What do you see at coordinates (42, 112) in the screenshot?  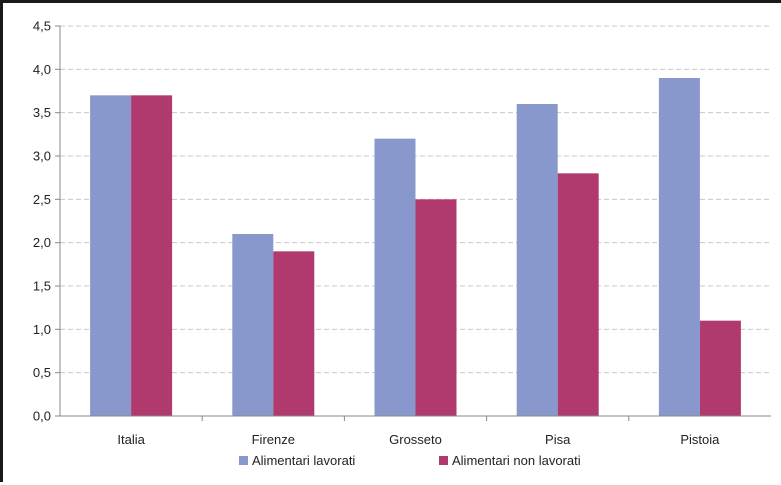 I see `y-tick-label: 3,5` at bounding box center [42, 112].